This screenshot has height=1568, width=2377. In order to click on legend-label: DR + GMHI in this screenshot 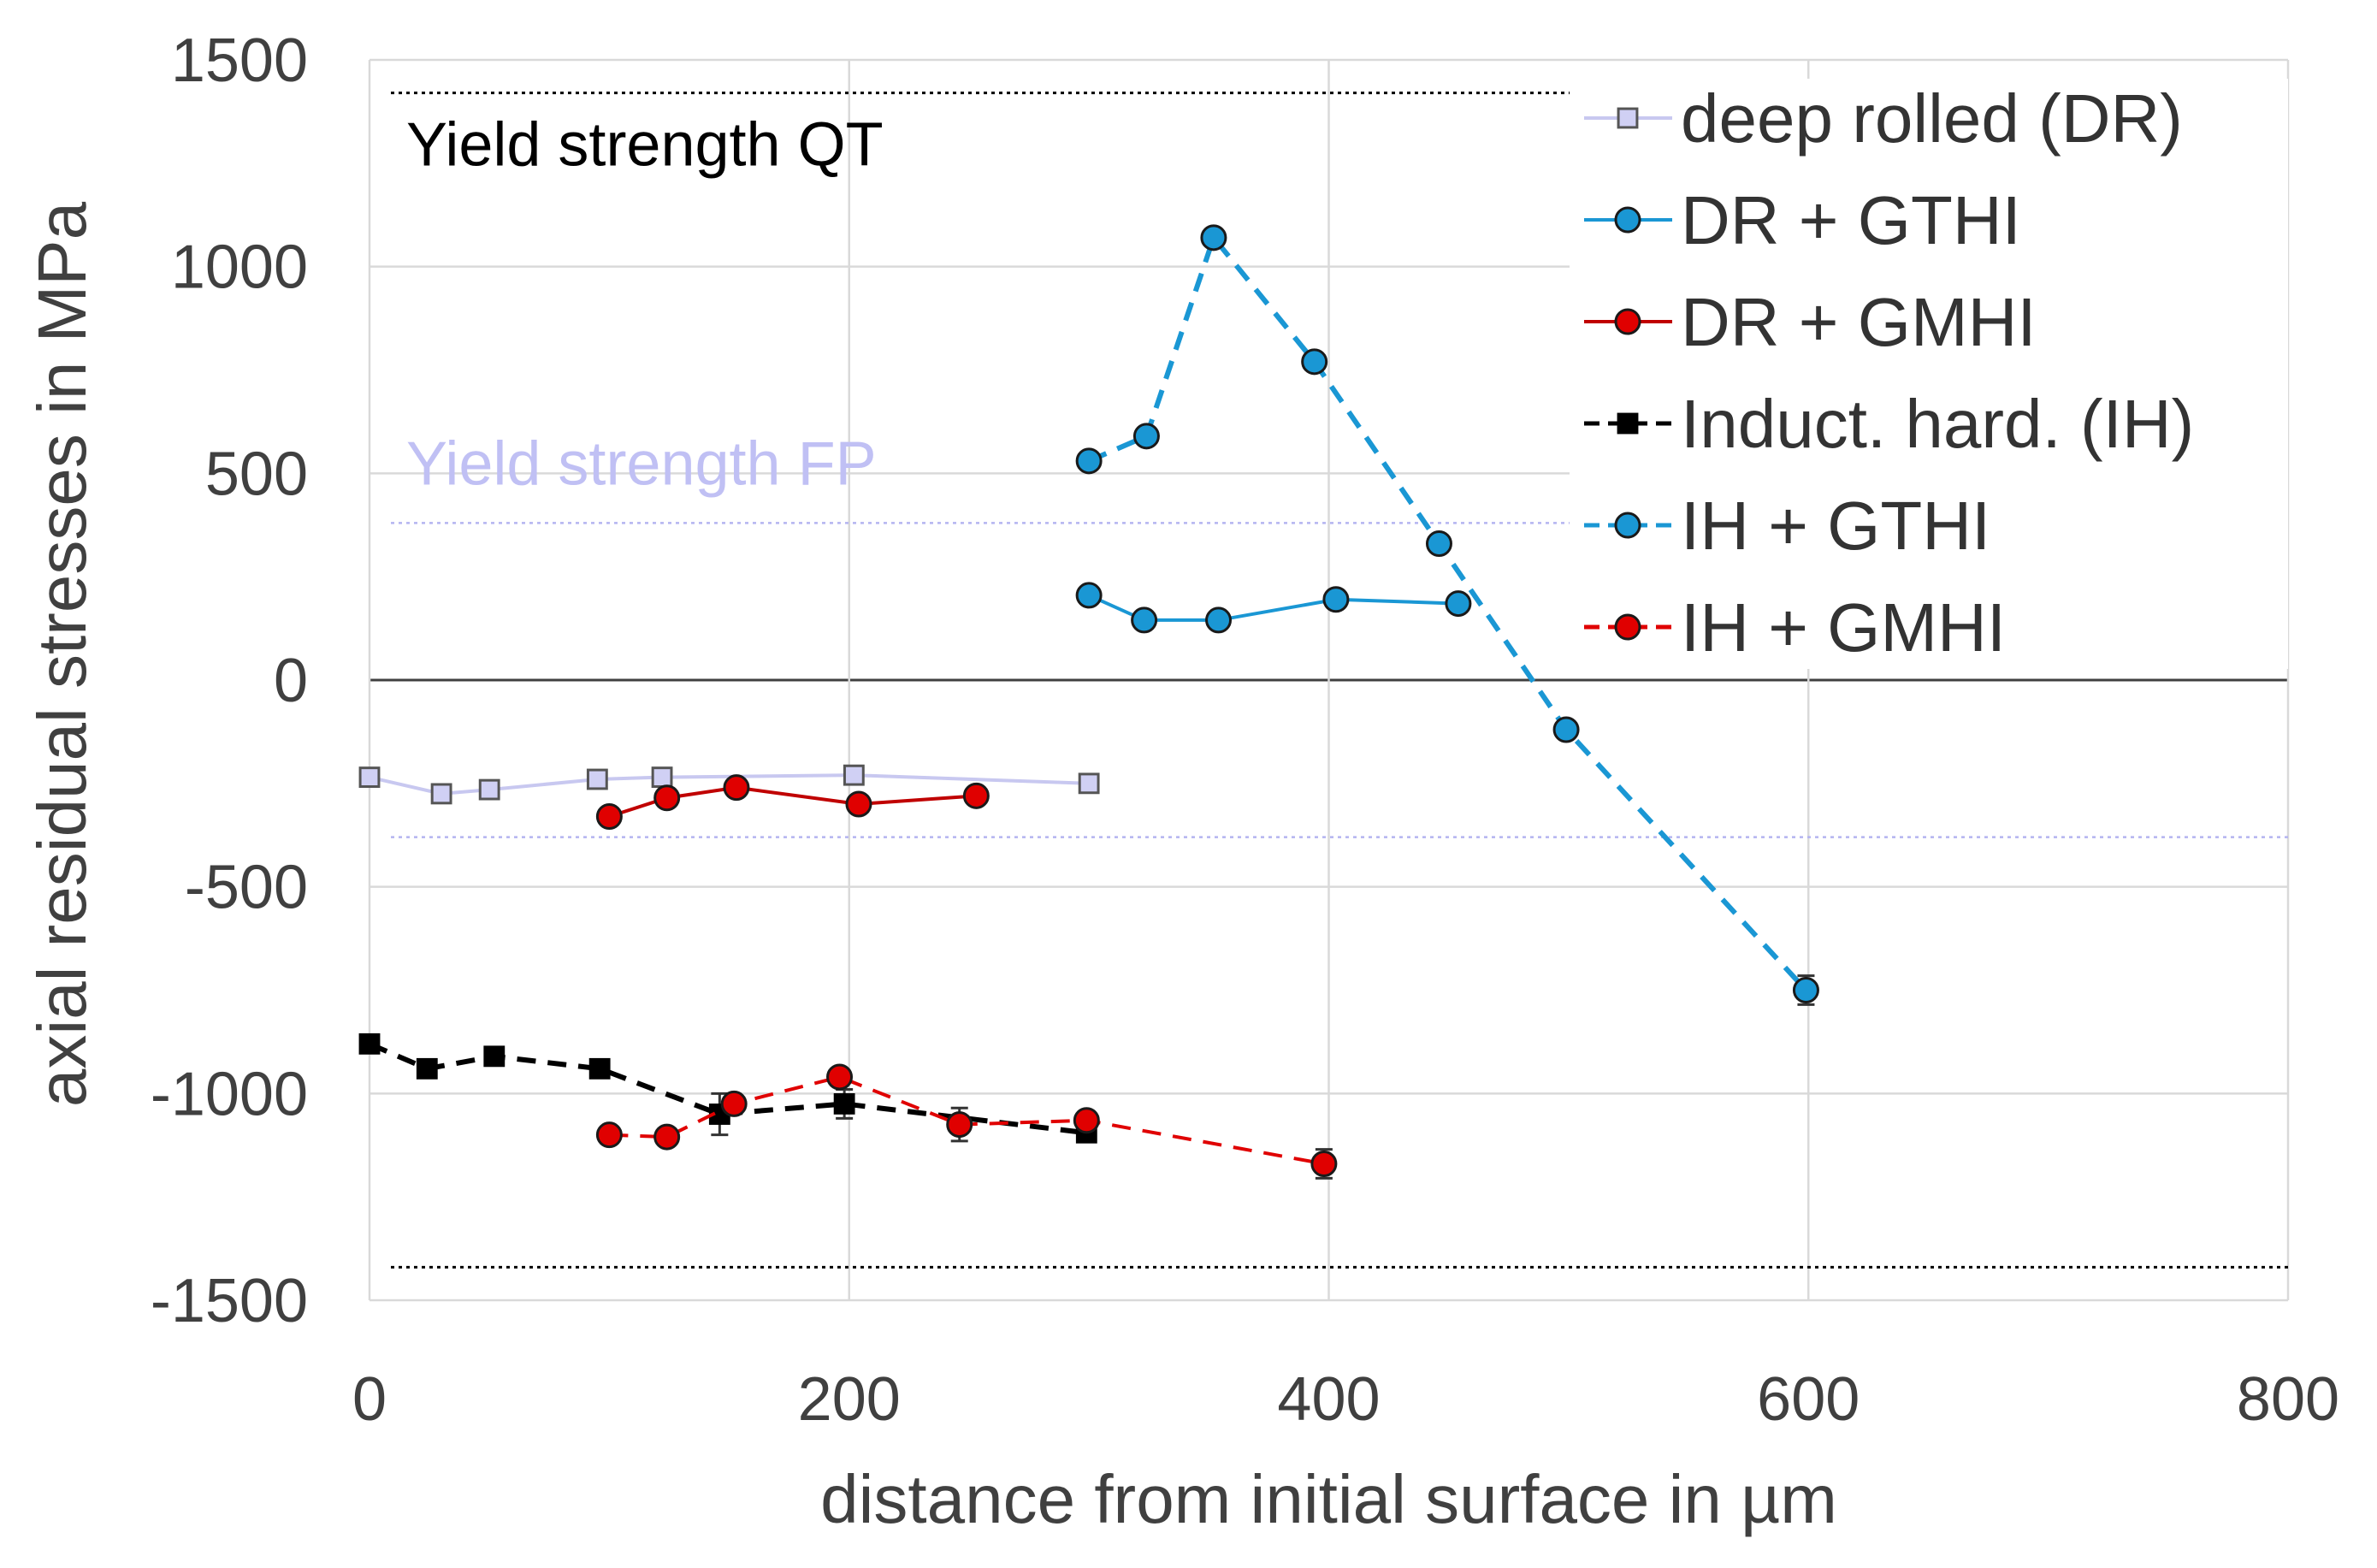, I will do `click(1859, 322)`.